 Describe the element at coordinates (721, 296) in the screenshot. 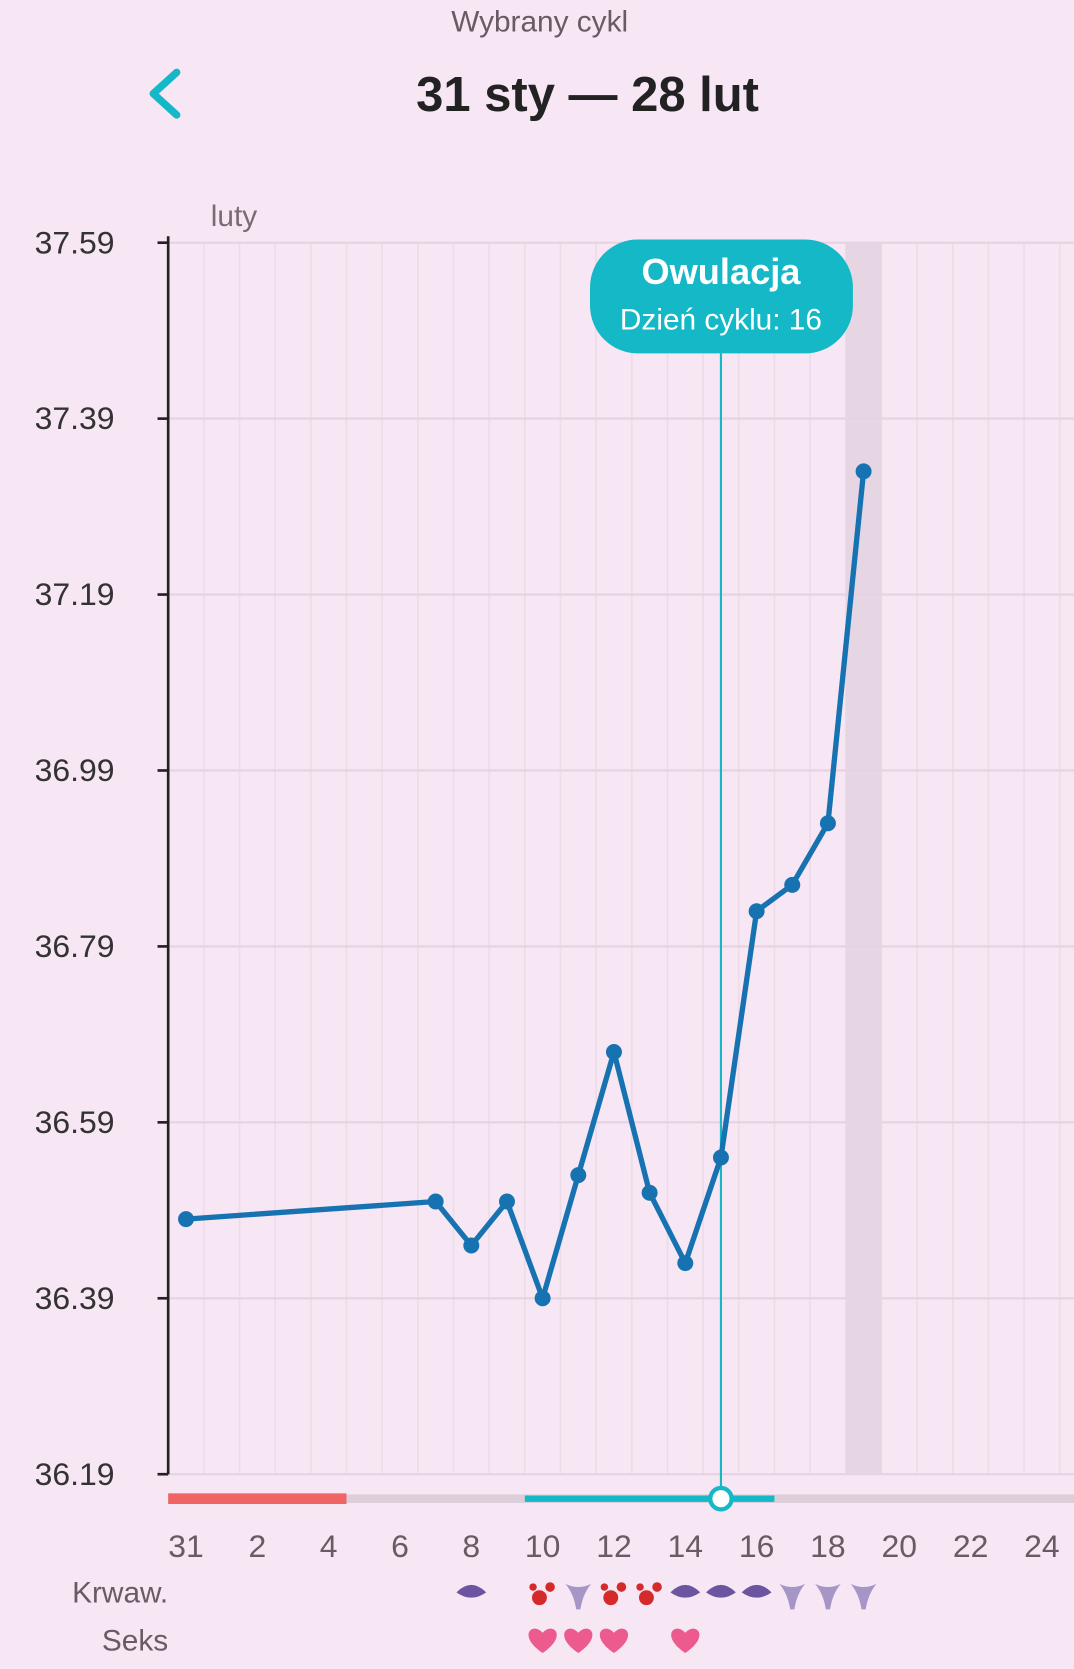

I see `ovulation-bubble` at that location.